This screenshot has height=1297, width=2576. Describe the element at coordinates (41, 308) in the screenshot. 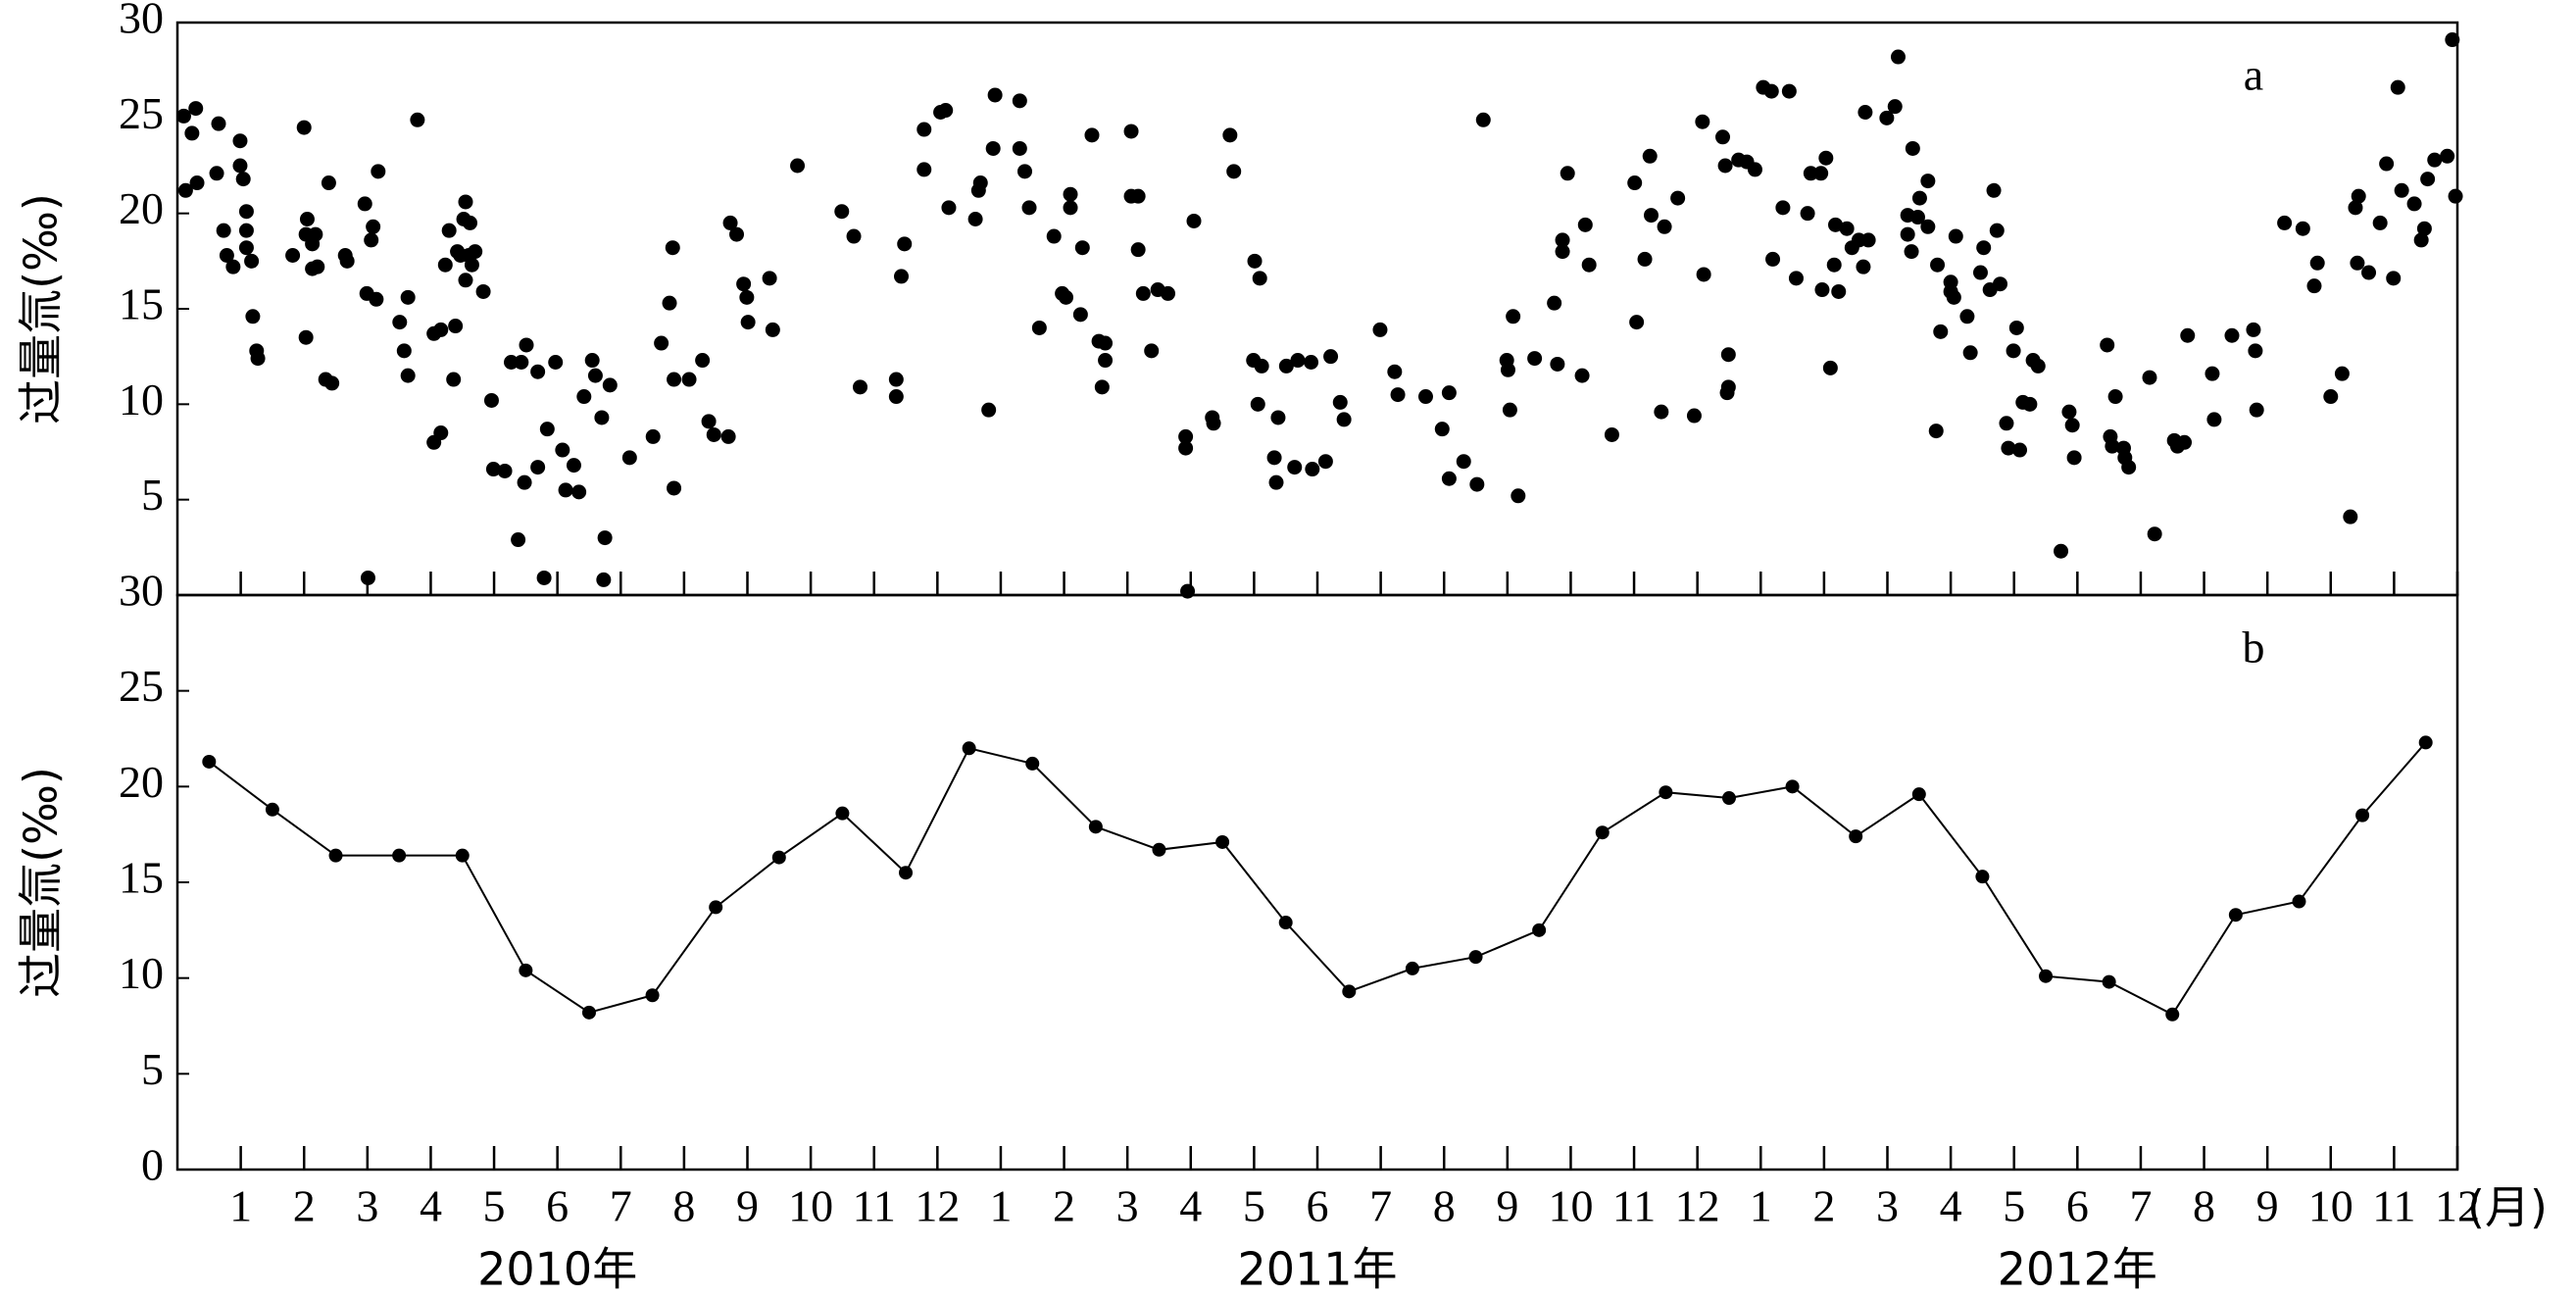

I see `y-axis-label: 过量氚(‰)` at that location.